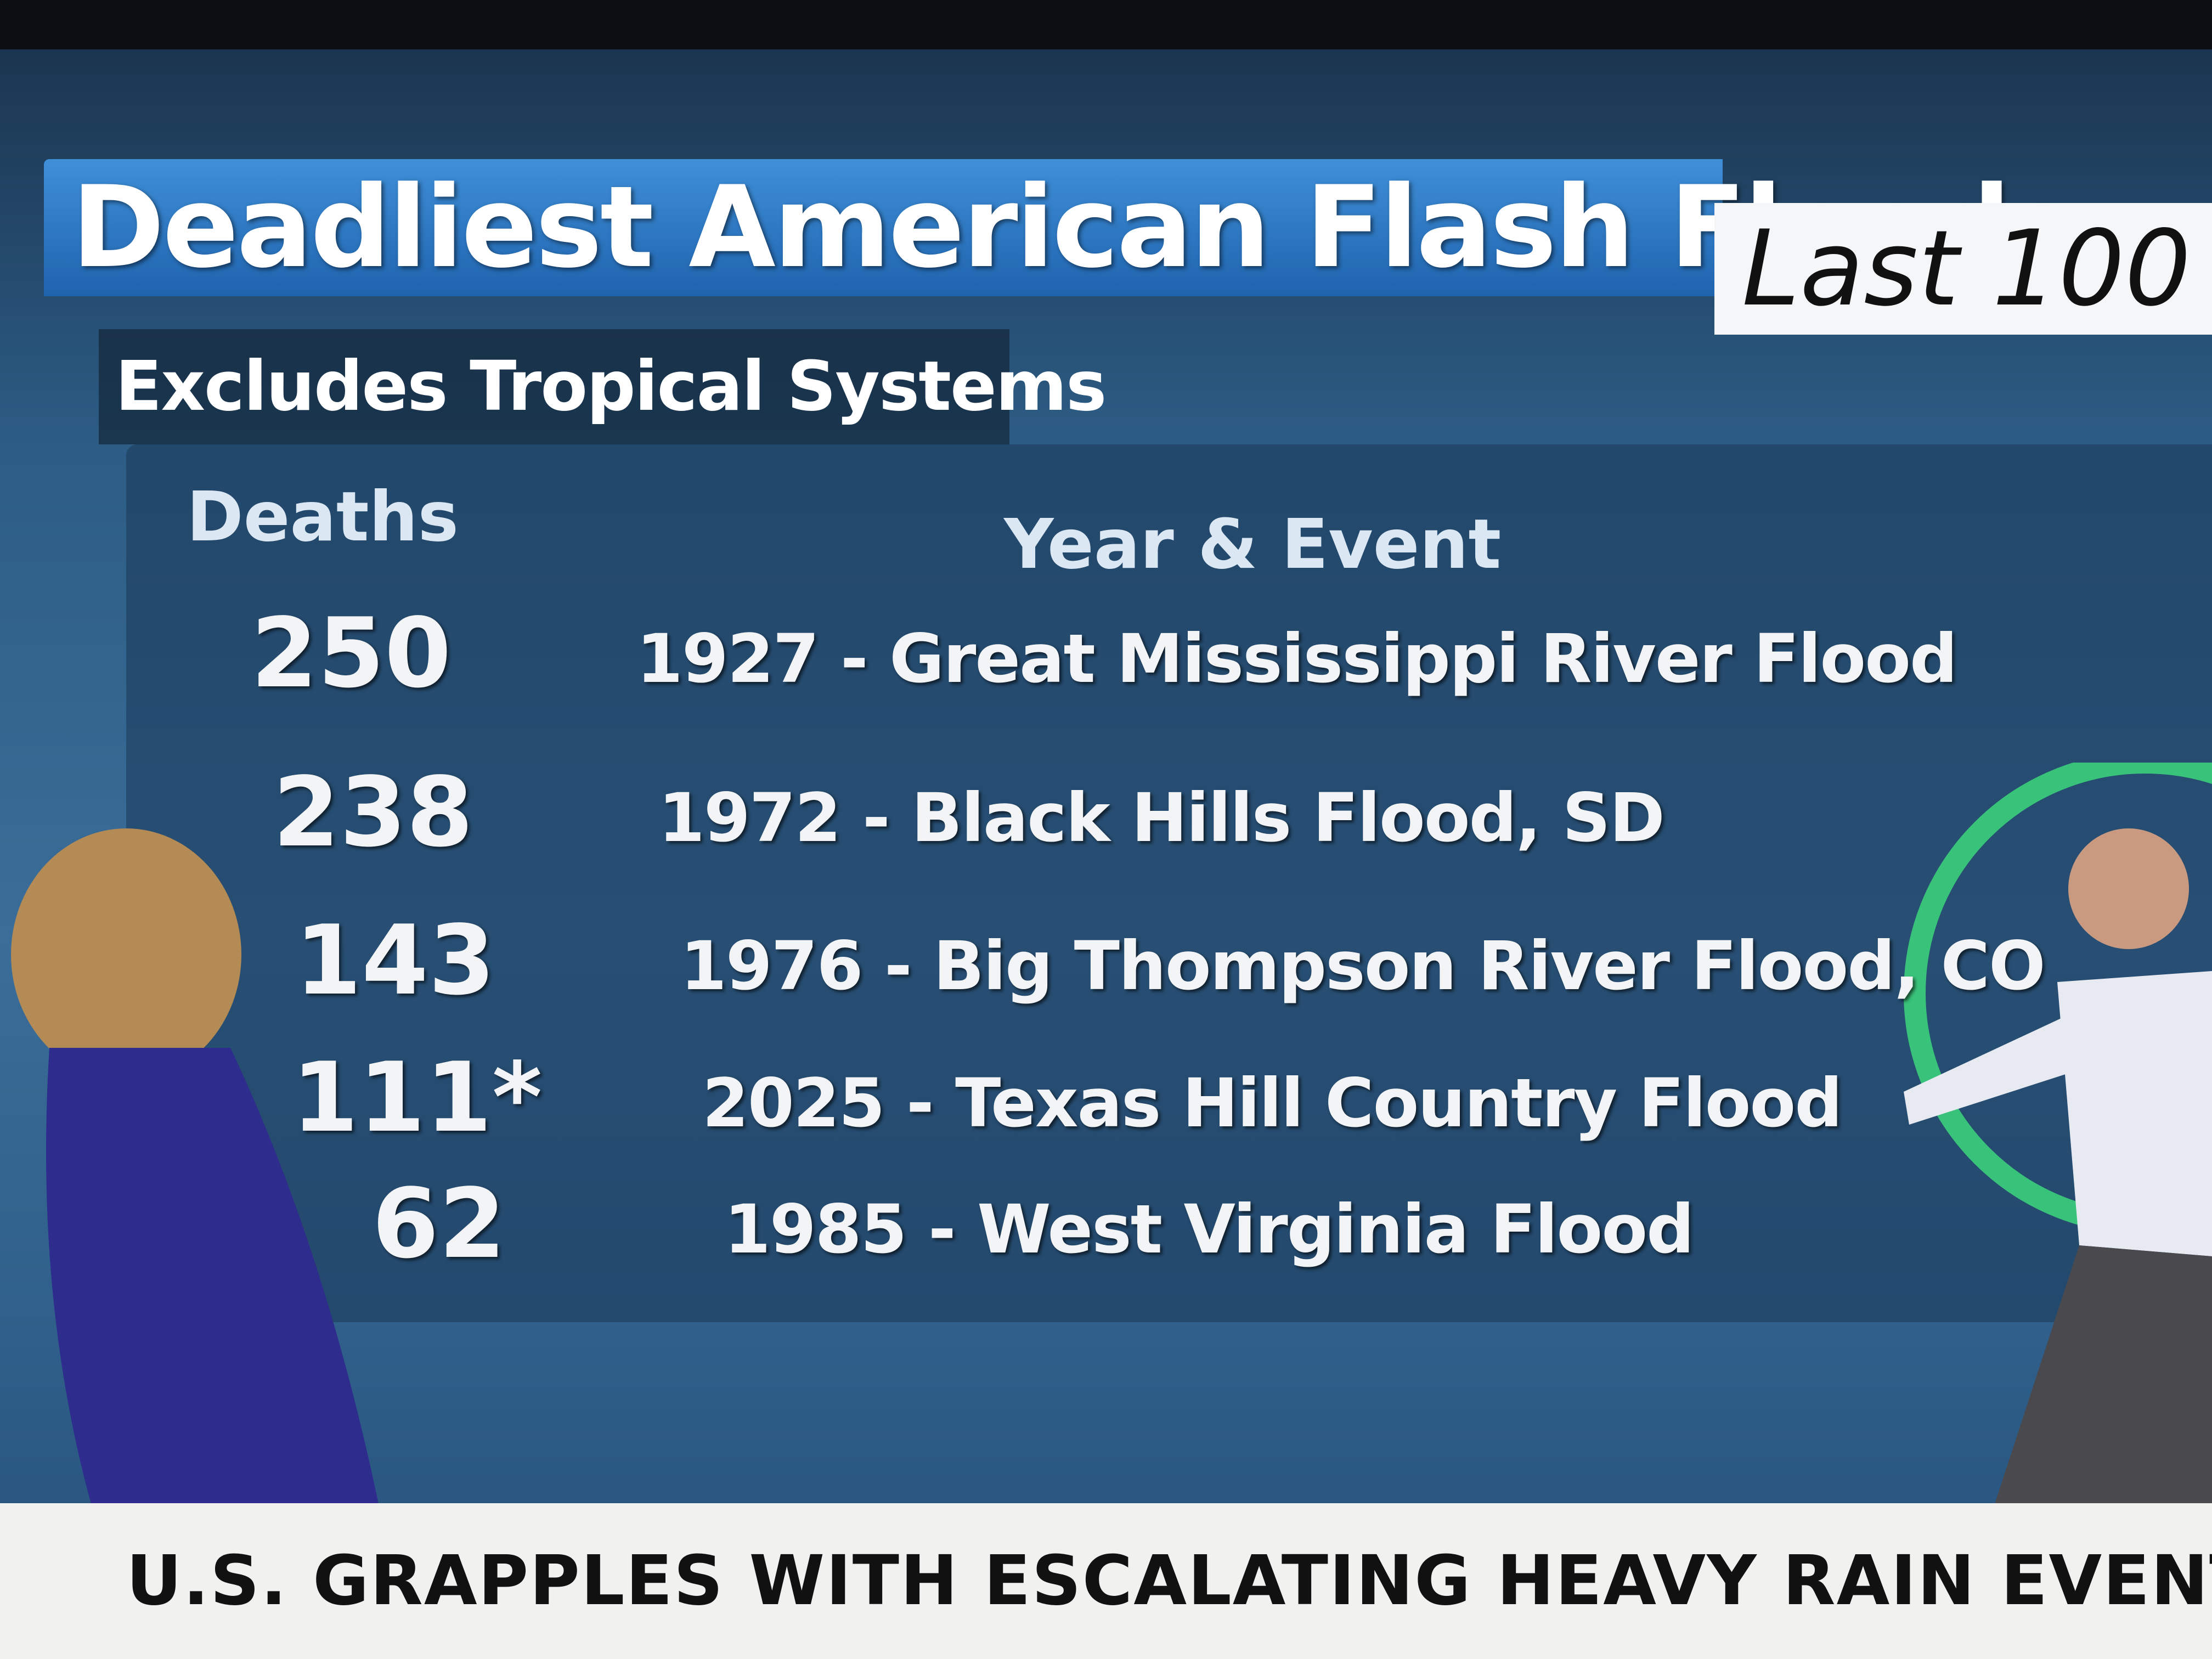 This screenshot has height=1659, width=2212. What do you see at coordinates (1209, 1229) in the screenshot?
I see `event-cell: 1985 - West Virginia Flood` at bounding box center [1209, 1229].